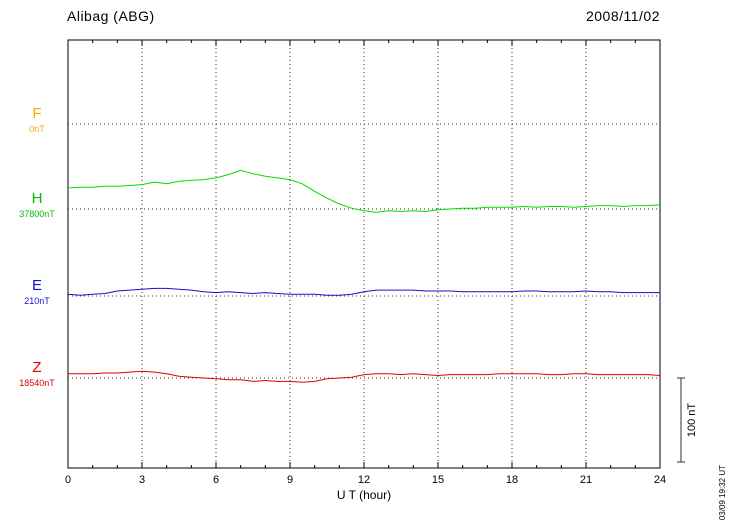 This screenshot has width=730, height=520. Describe the element at coordinates (37, 198) in the screenshot. I see `component-letter-H: H` at that location.